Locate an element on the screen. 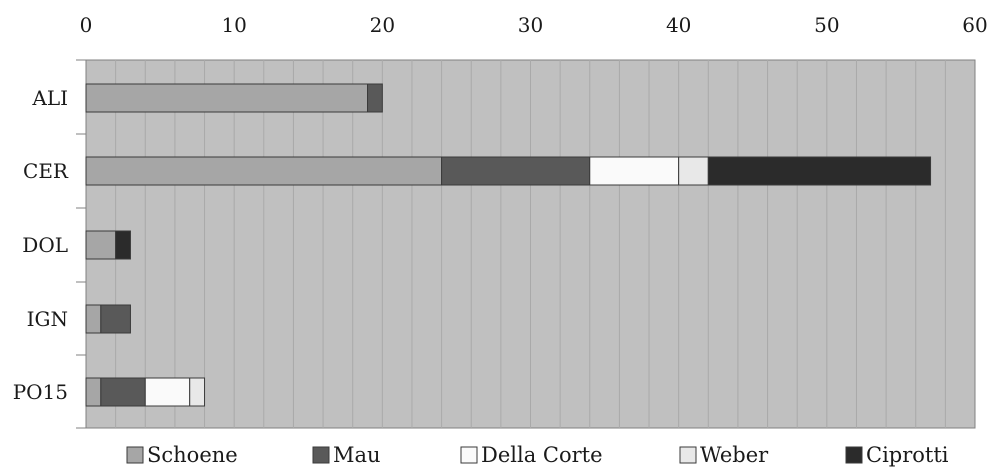  bar-segment-cer-ciprotti is located at coordinates (819, 171).